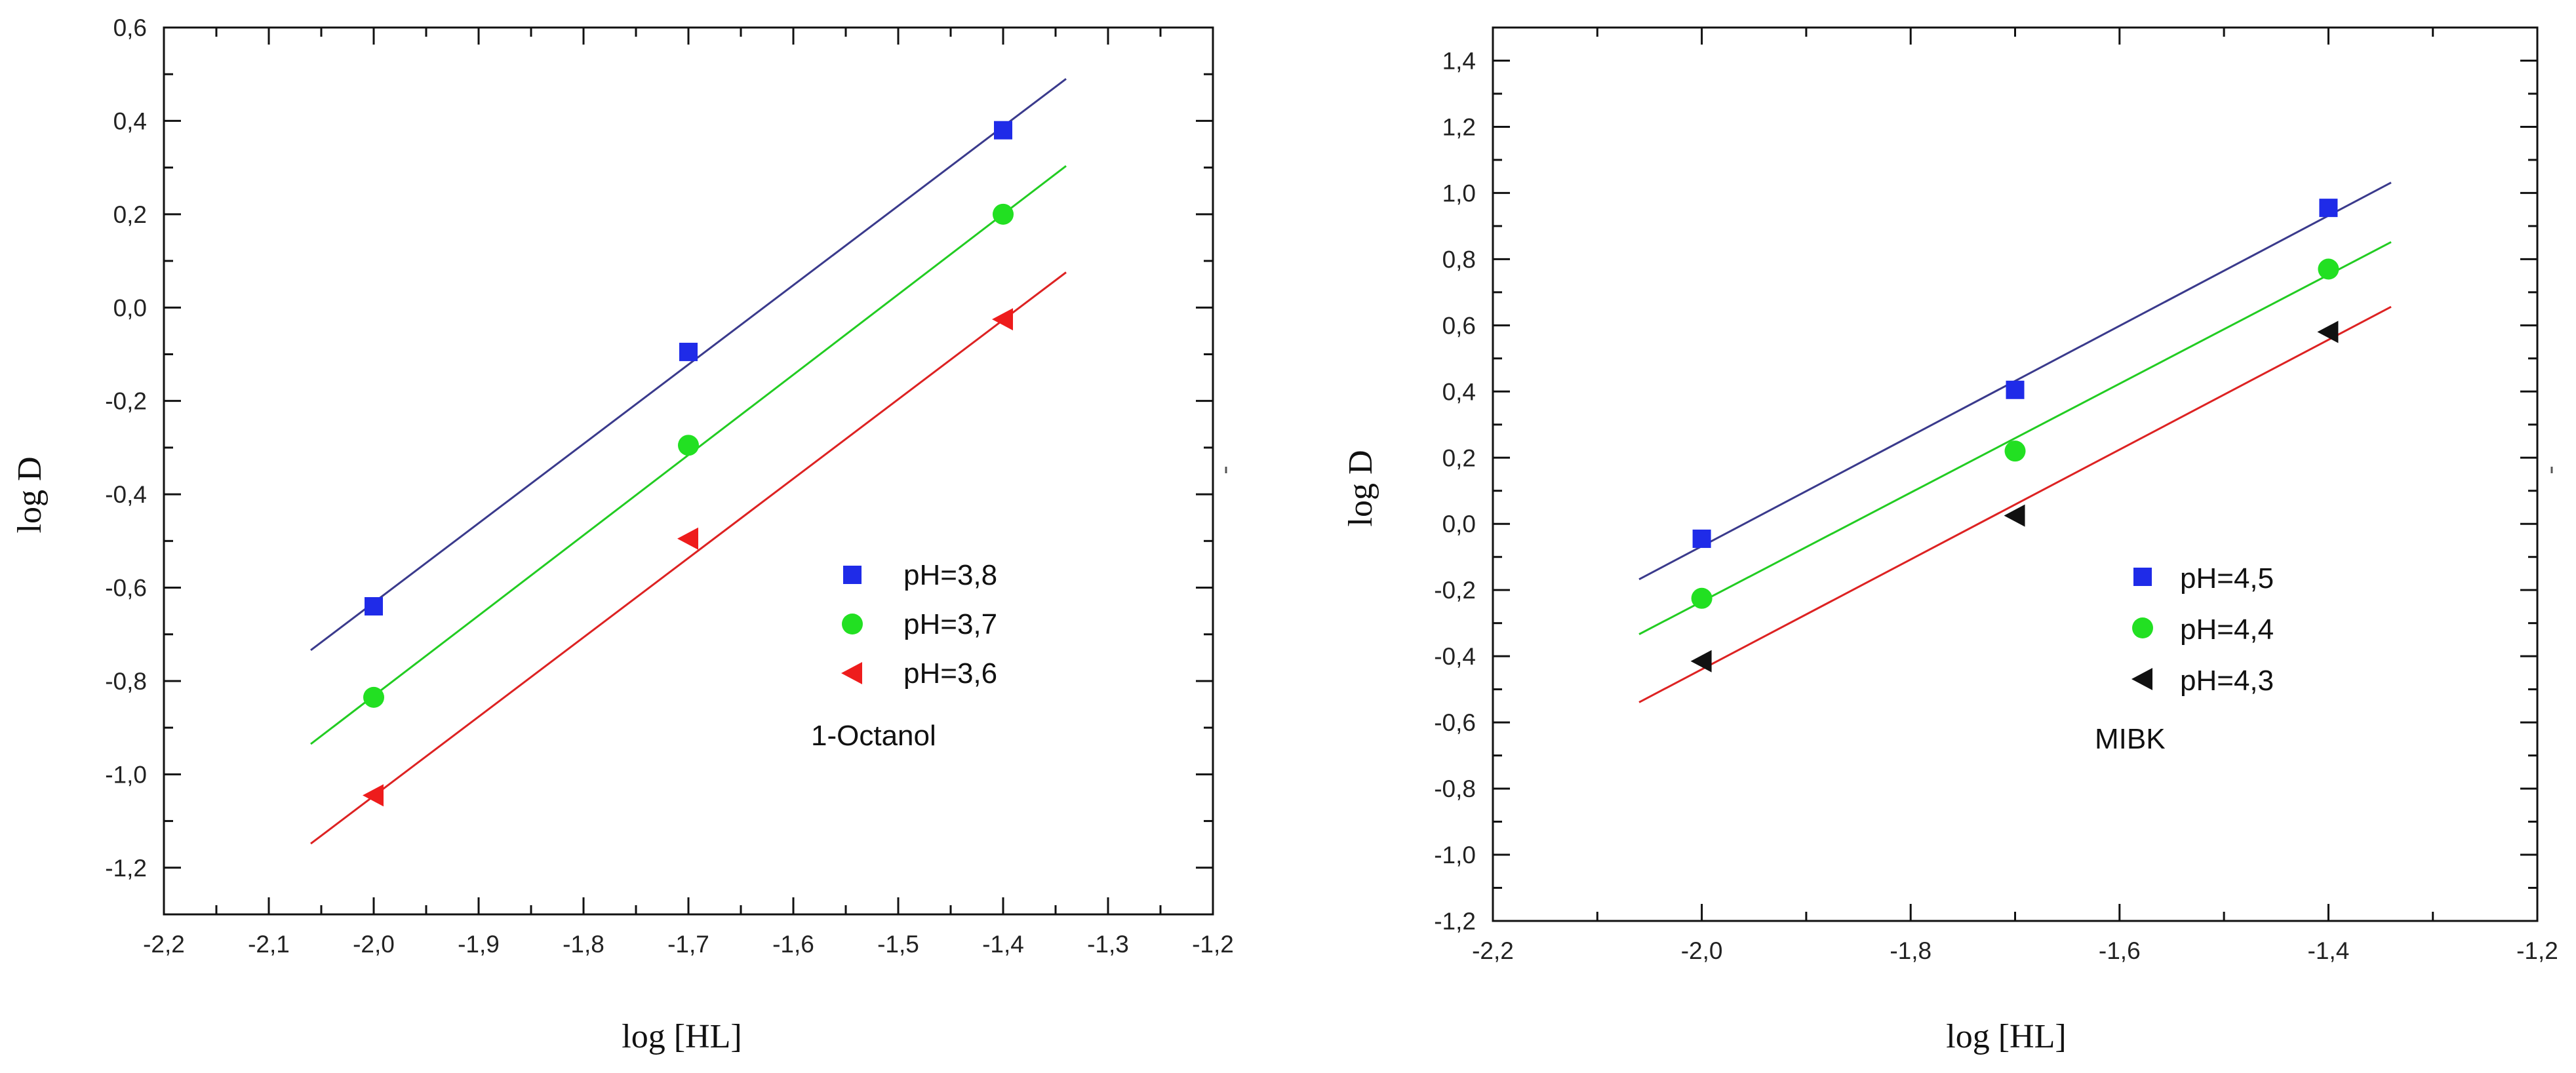  Describe the element at coordinates (688, 944) in the screenshot. I see `x-tick-label: -1,7` at that location.